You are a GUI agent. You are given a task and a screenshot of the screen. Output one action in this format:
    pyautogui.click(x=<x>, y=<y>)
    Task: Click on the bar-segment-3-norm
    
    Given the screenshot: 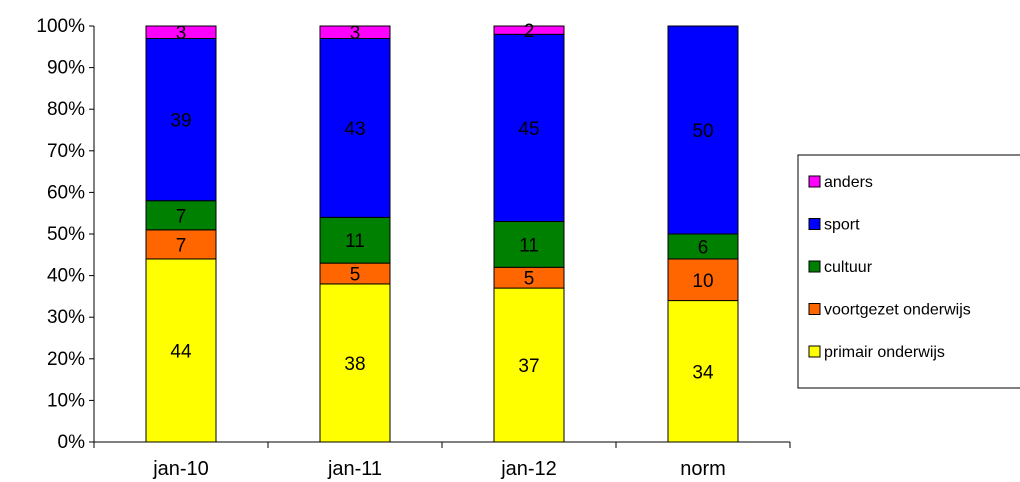 What is the action you would take?
    pyautogui.click(x=703, y=246)
    